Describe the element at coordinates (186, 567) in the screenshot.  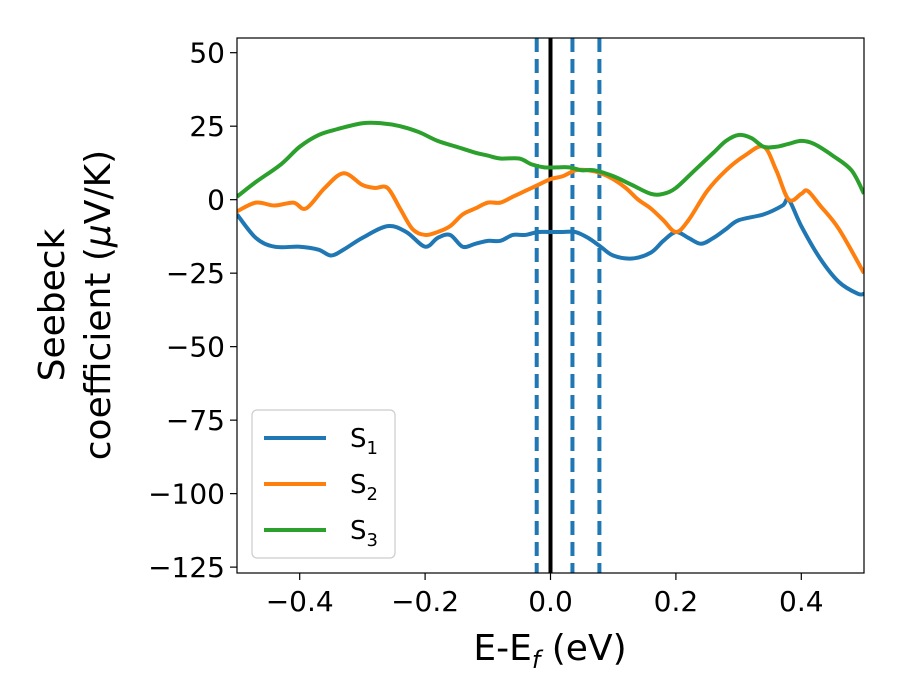
I see `y-tick-label: −125` at that location.